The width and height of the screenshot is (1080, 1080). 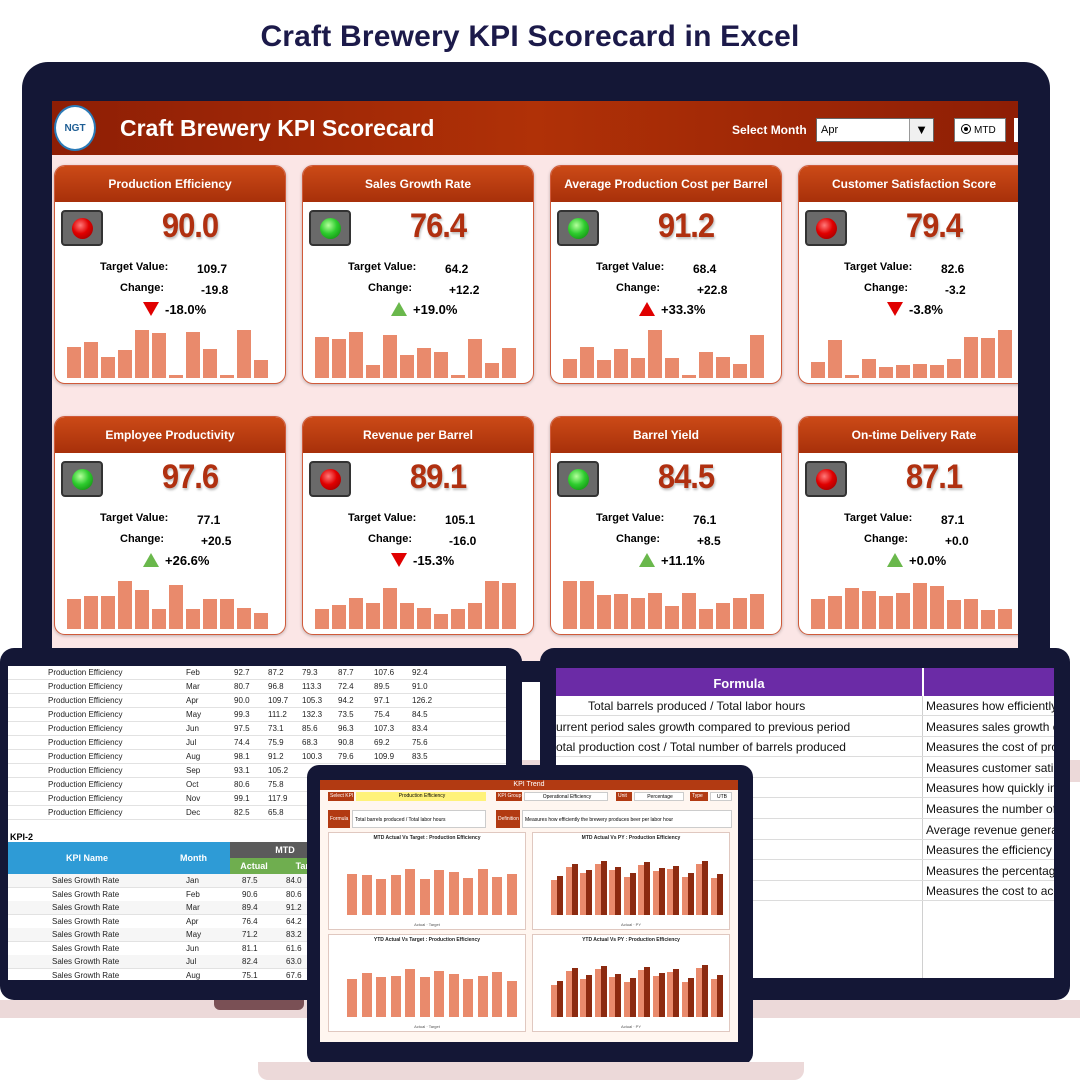 What do you see at coordinates (420, 728) in the screenshot?
I see `value-cell: 83.4` at bounding box center [420, 728].